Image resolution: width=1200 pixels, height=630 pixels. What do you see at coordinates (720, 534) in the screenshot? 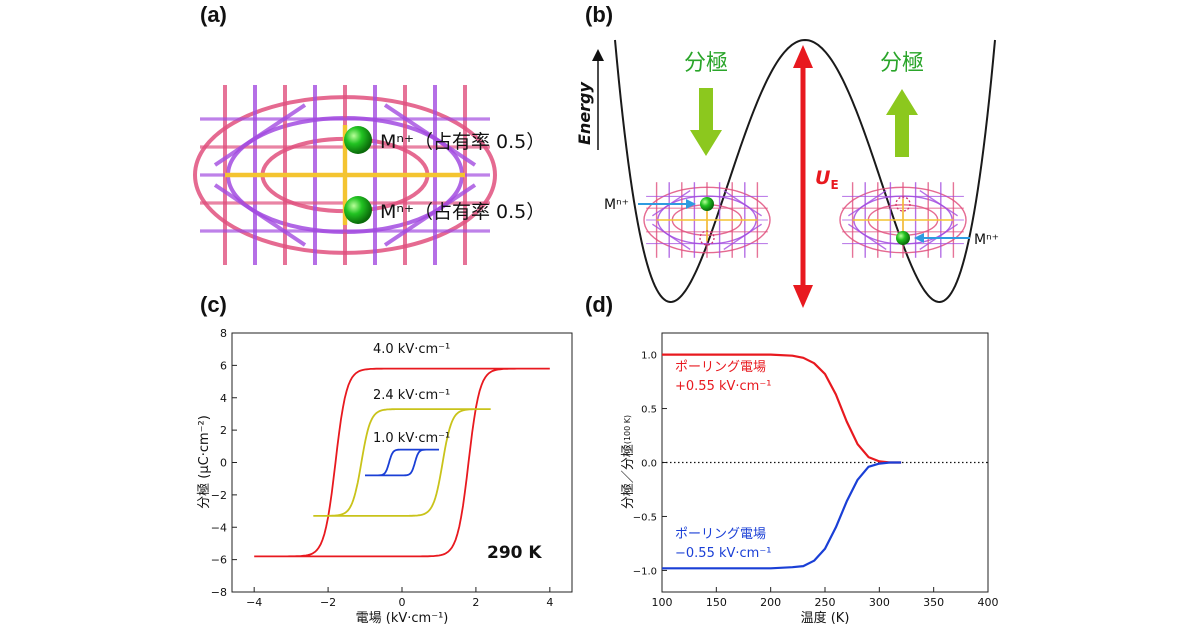
I see `poling-label-negative: ポーリング電場` at bounding box center [720, 534].